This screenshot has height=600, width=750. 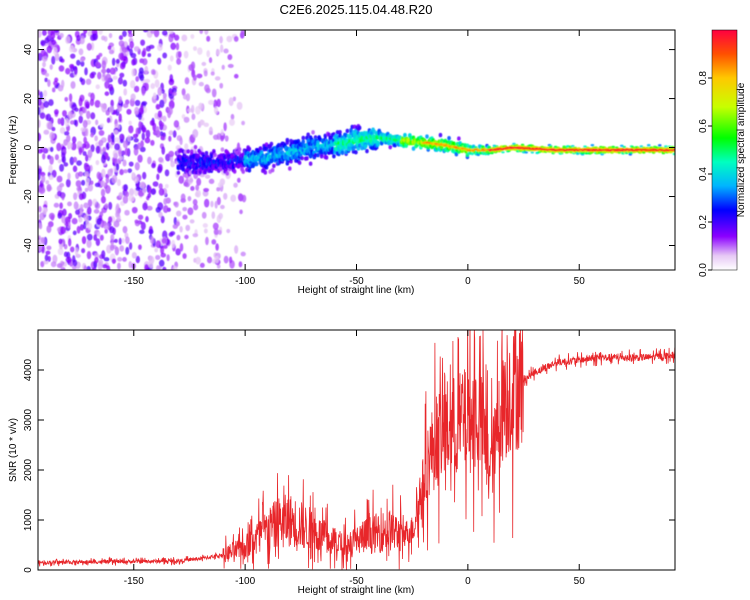 What do you see at coordinates (13, 150) in the screenshot?
I see `spectrogram-y-label: Frequency (Hz)` at bounding box center [13, 150].